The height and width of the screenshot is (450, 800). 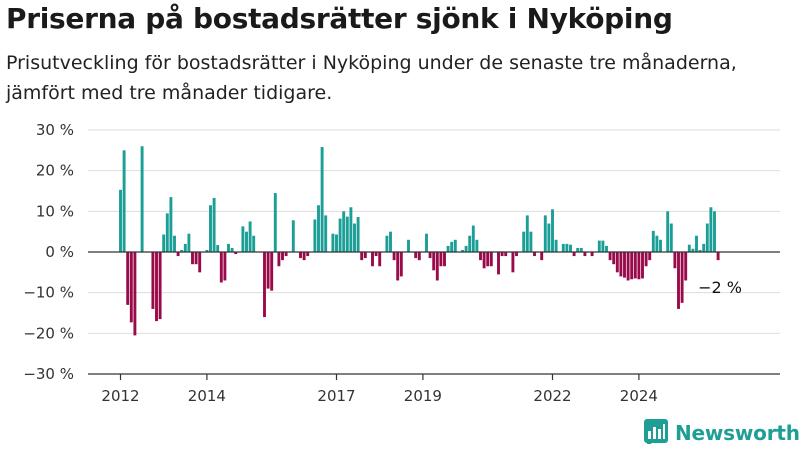 What do you see at coordinates (48, 333) in the screenshot?
I see `y-tick-label: −20 %` at bounding box center [48, 333].